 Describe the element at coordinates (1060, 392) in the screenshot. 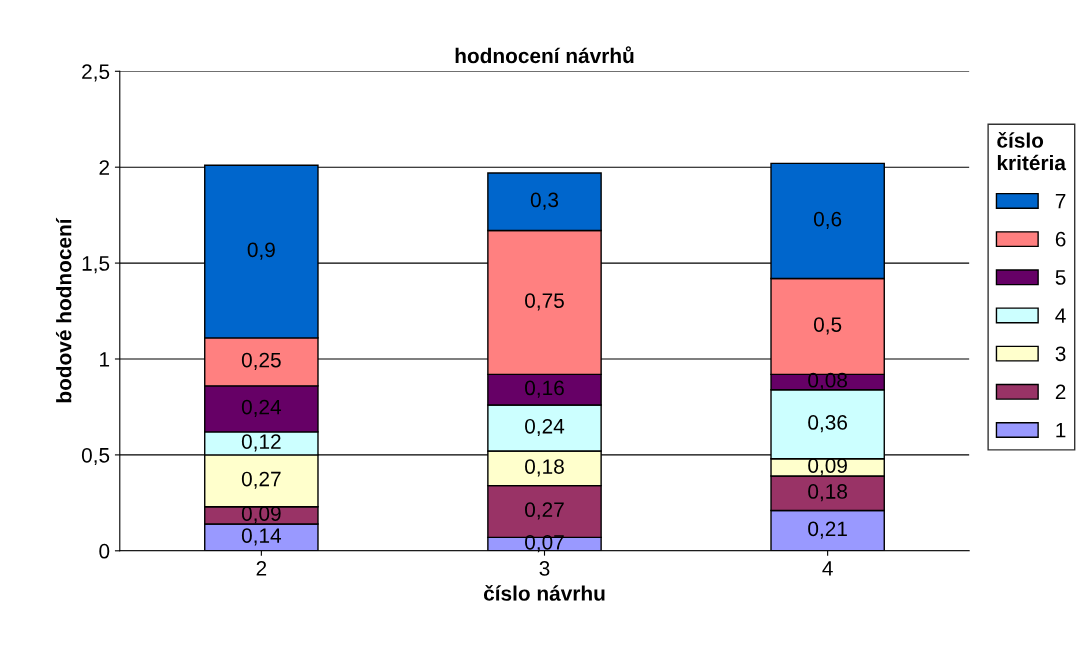

I see `legend-label: 2` at that location.